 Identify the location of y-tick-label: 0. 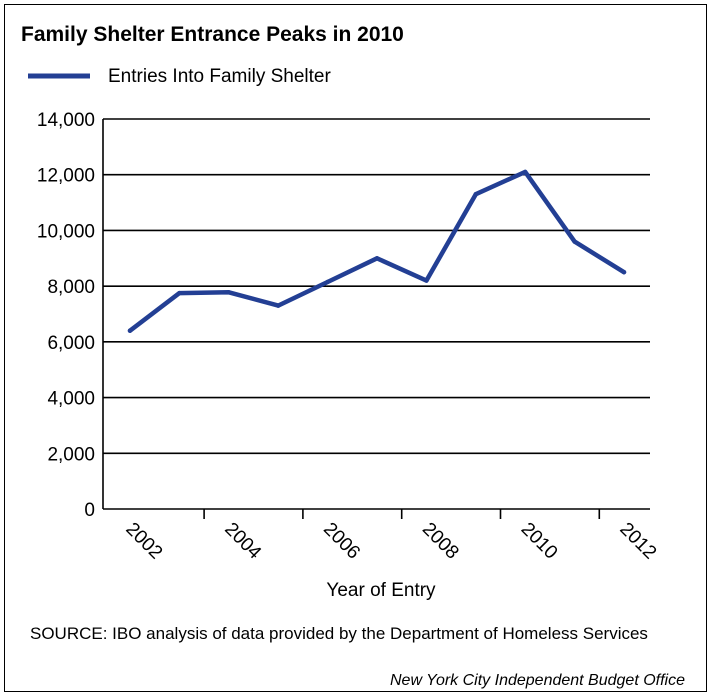
(89, 510).